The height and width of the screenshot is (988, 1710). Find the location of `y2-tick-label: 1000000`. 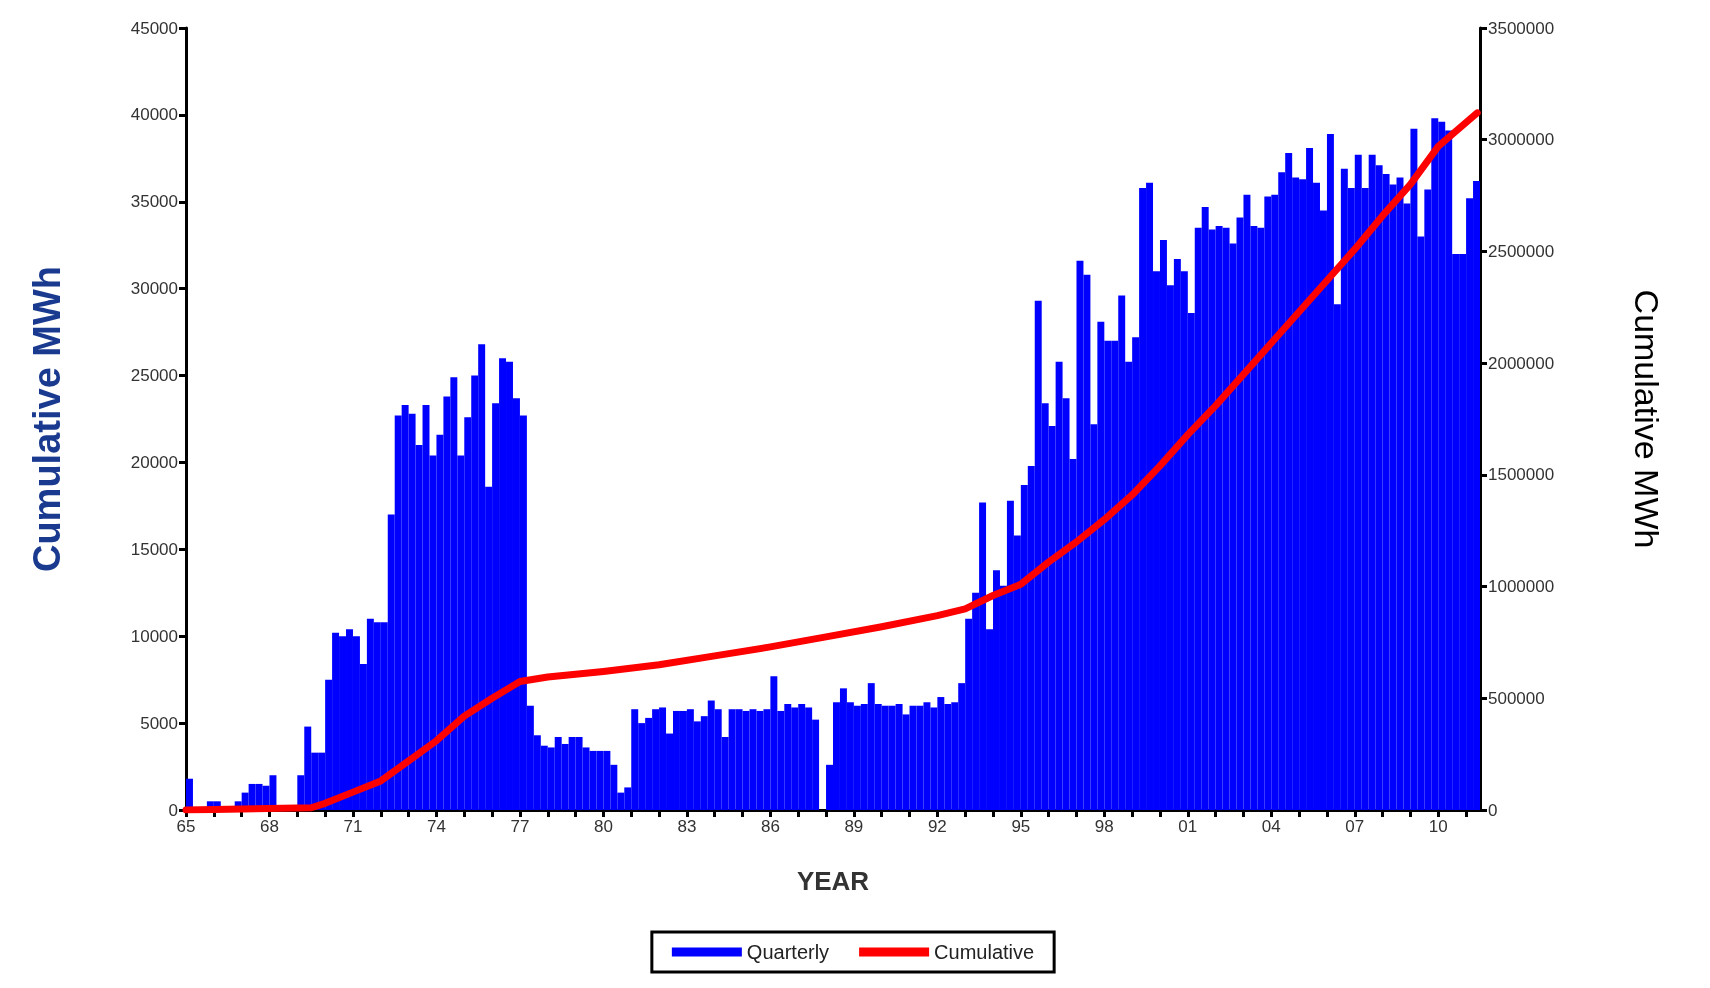

y2-tick-label: 1000000 is located at coordinates (1521, 587).